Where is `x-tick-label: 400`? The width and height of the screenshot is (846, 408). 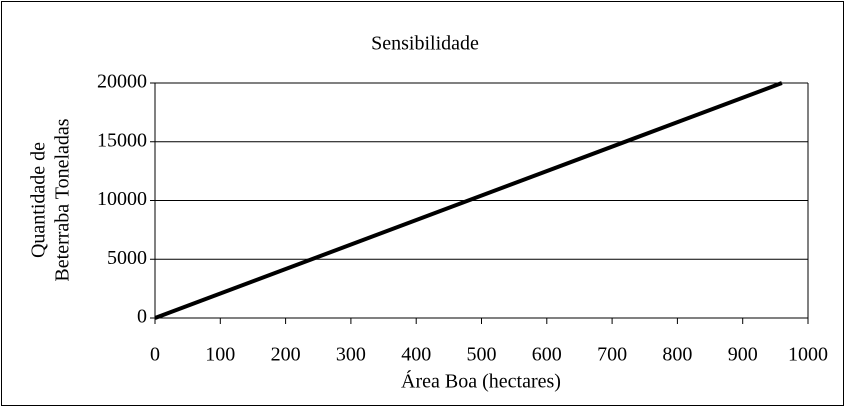
x-tick-label: 400 is located at coordinates (416, 355).